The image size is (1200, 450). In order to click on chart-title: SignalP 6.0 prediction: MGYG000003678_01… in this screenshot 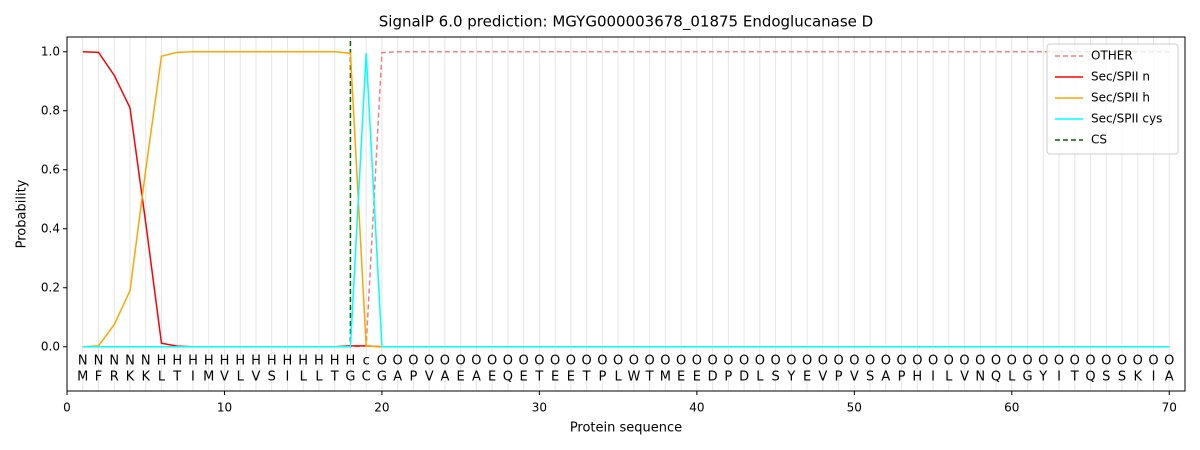, I will do `click(626, 22)`.